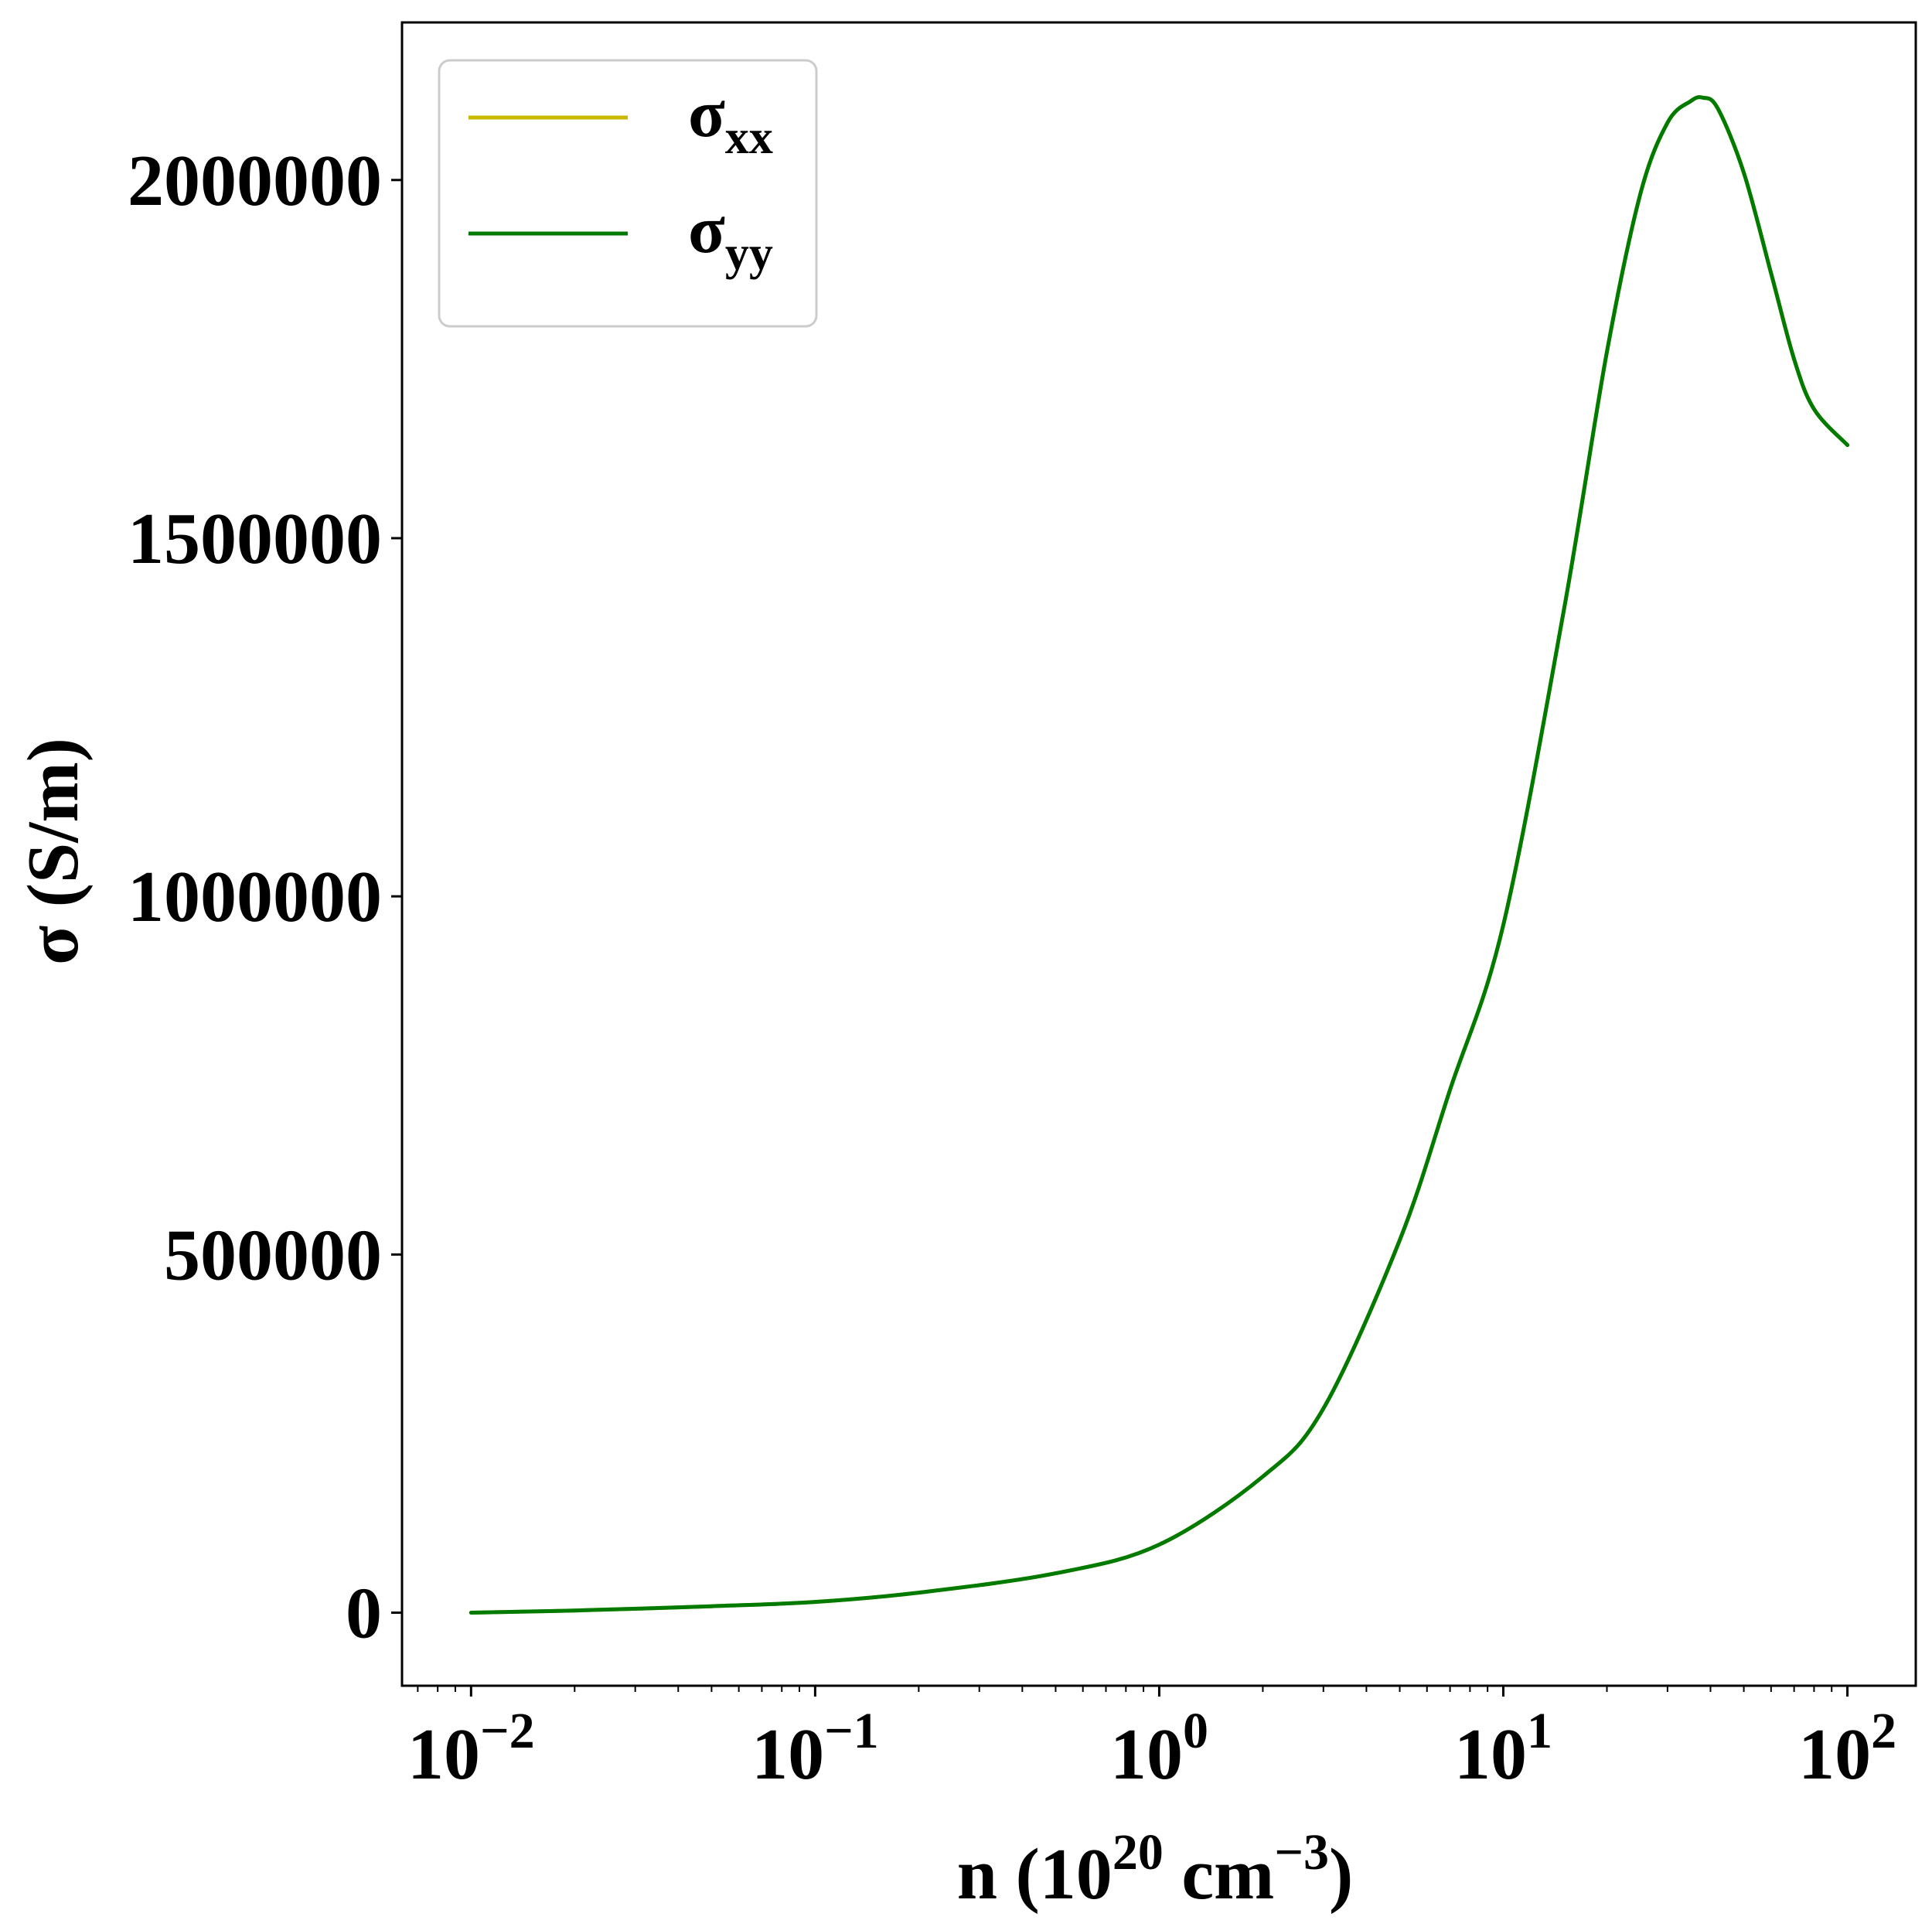  What do you see at coordinates (1155, 1869) in the screenshot?
I see `x-axis-label: n (1020 cm−3)` at bounding box center [1155, 1869].